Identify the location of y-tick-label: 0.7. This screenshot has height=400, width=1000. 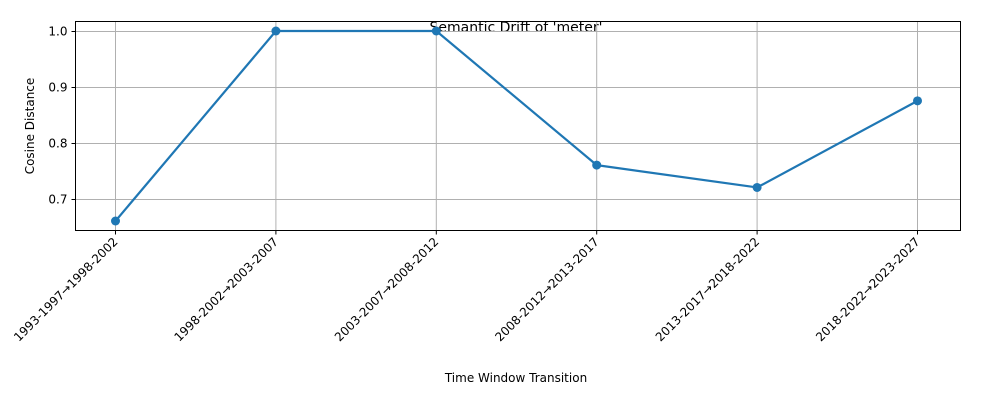
(57, 200).